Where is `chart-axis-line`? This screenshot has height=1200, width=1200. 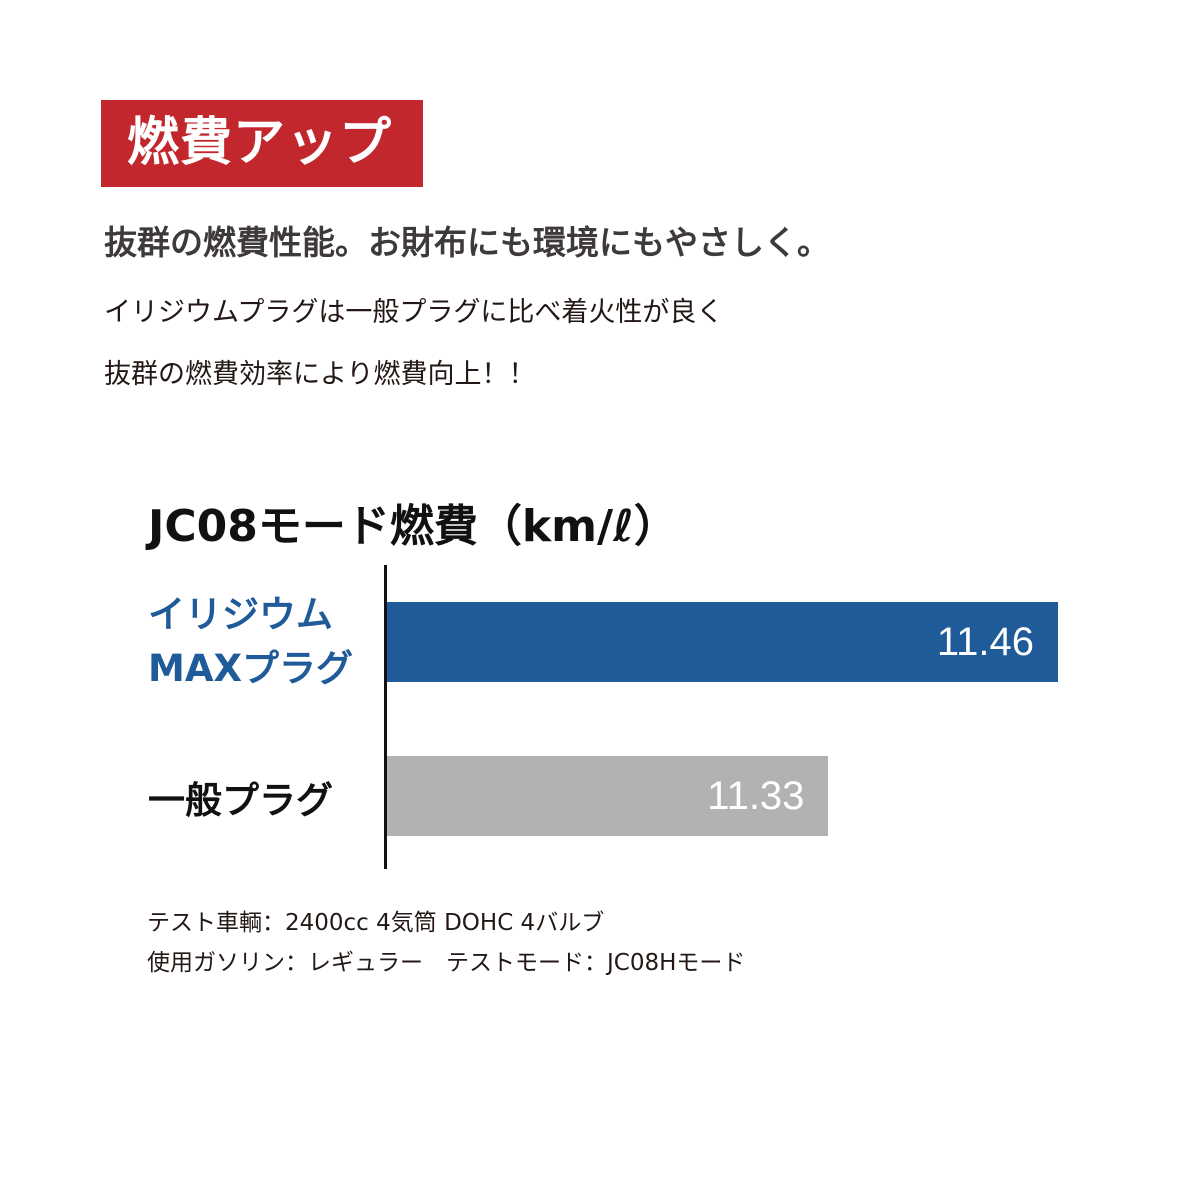
chart-axis-line is located at coordinates (385, 717).